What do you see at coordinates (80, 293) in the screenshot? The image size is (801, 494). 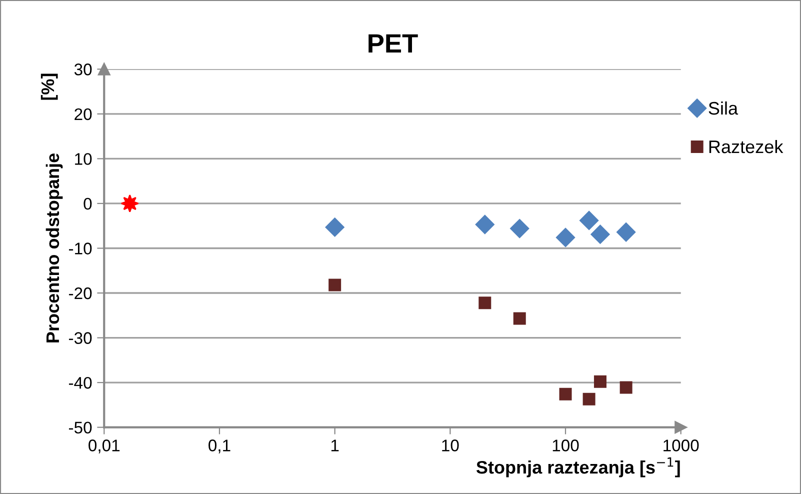 I see `y-tick-label: -20` at bounding box center [80, 293].